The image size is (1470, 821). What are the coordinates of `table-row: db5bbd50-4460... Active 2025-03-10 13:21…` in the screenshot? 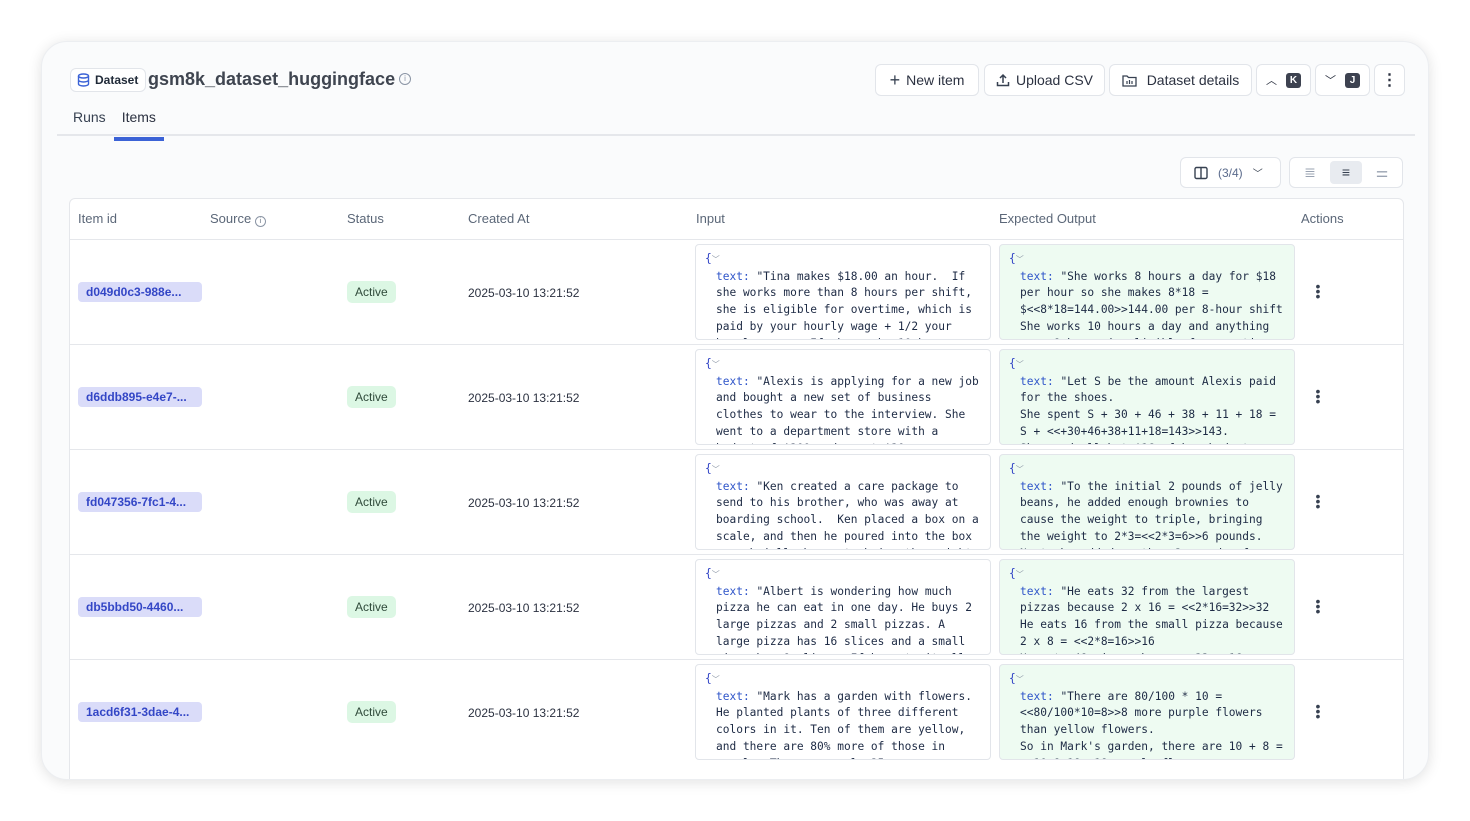 It's located at (736, 606).